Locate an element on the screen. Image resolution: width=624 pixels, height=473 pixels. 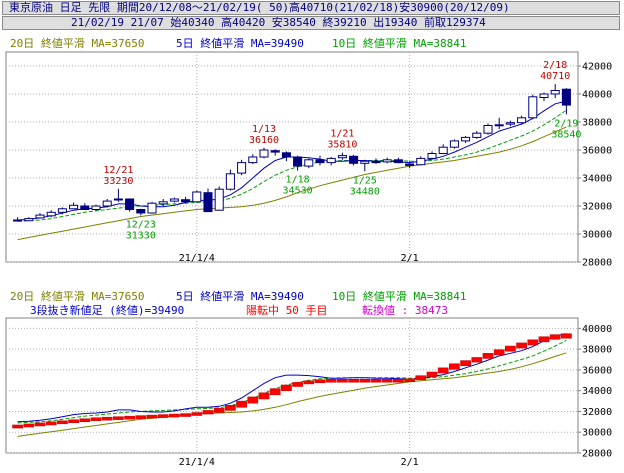
bot-ytick-label: 30000 is located at coordinates (597, 433).